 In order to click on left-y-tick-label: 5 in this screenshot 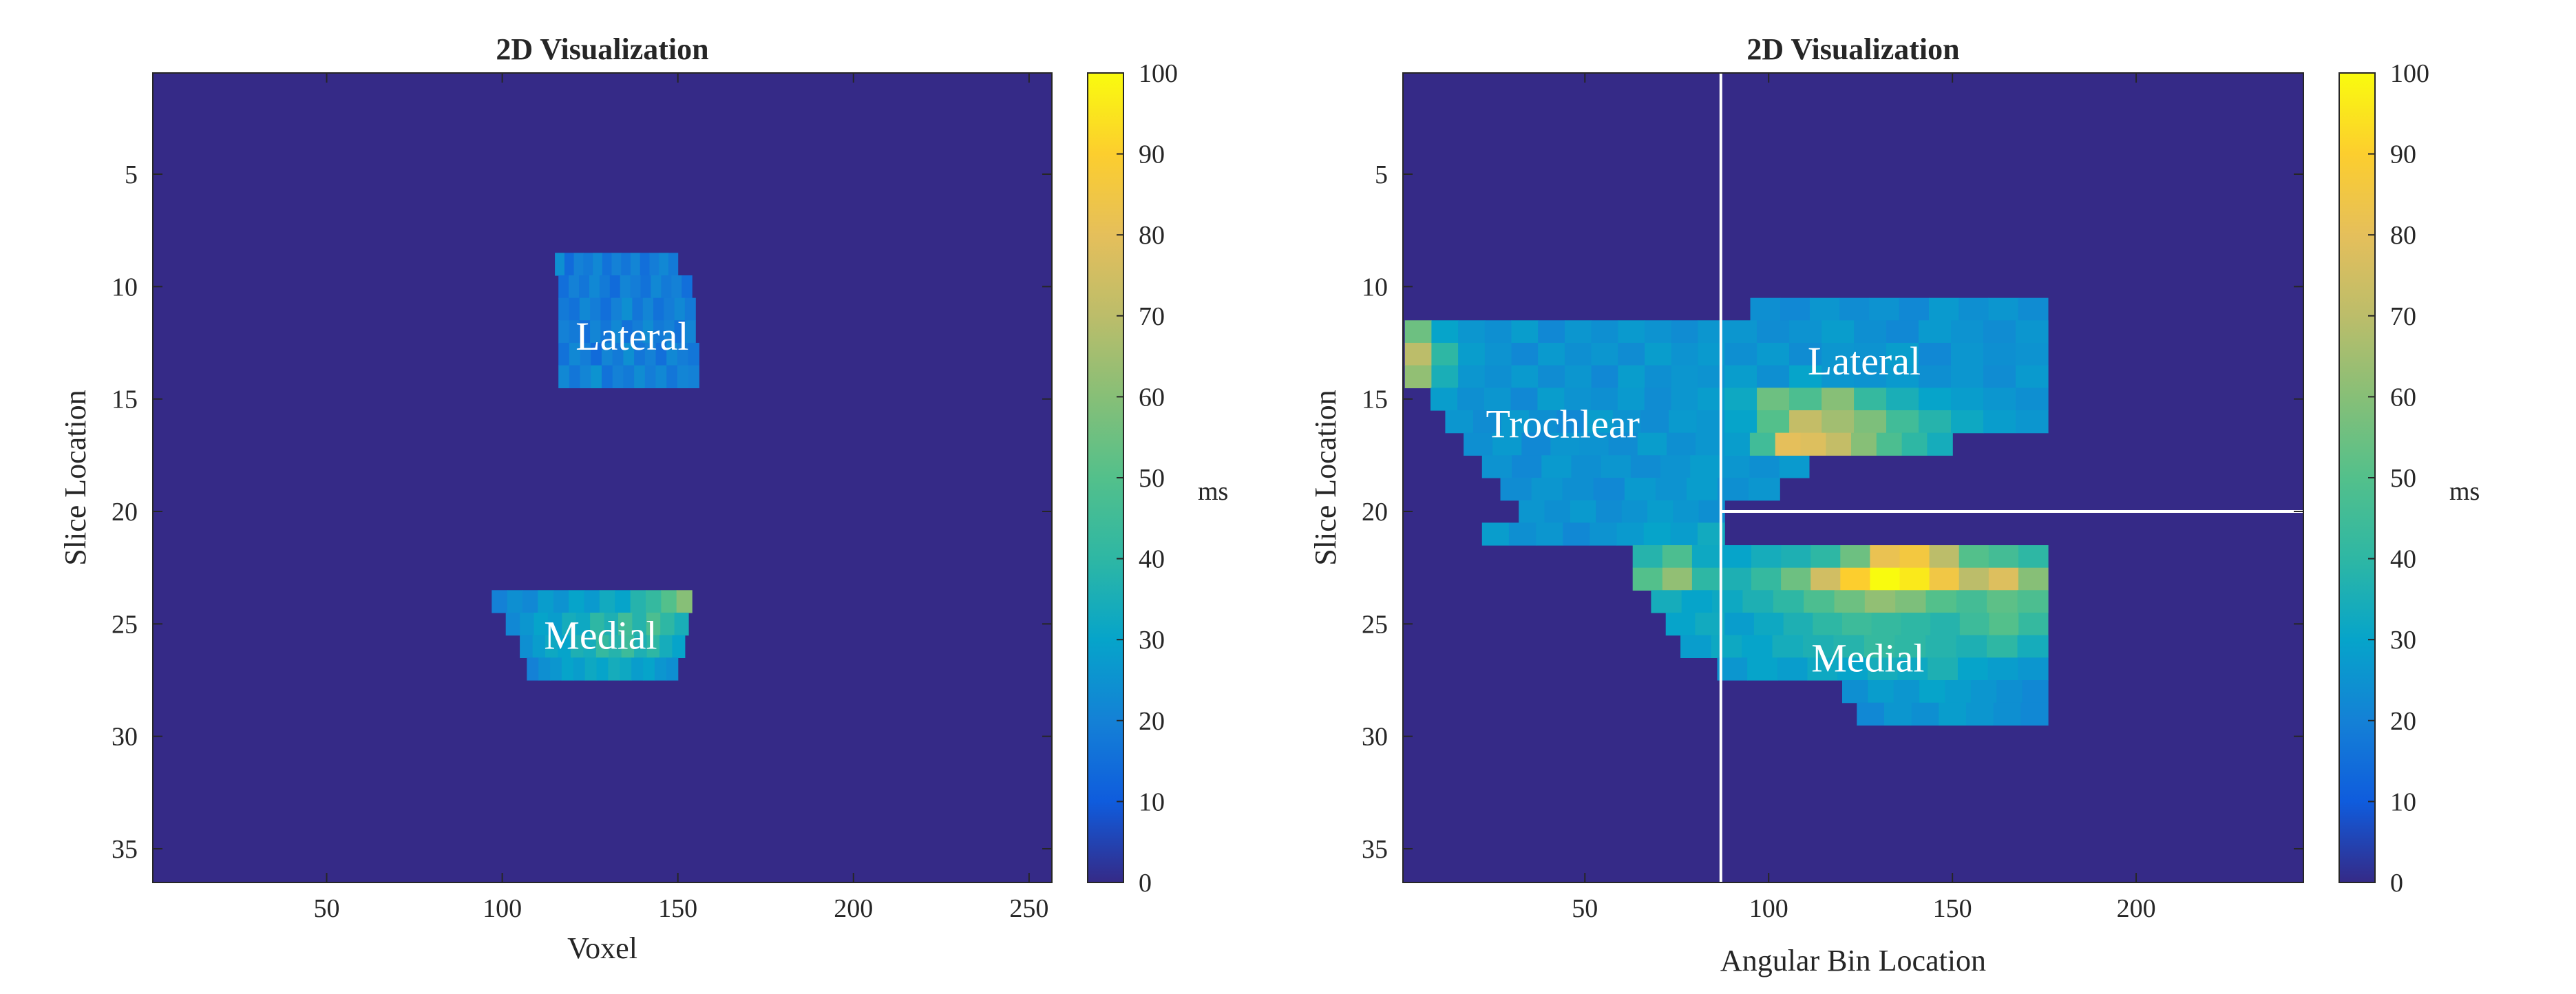, I will do `click(132, 174)`.